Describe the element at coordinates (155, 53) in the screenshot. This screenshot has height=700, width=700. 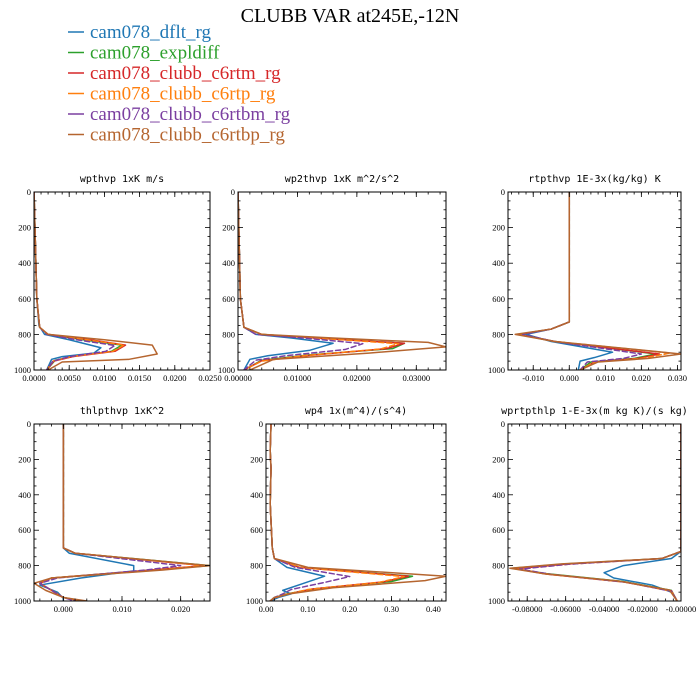
I see `legend-label: cam078_expldiff` at that location.